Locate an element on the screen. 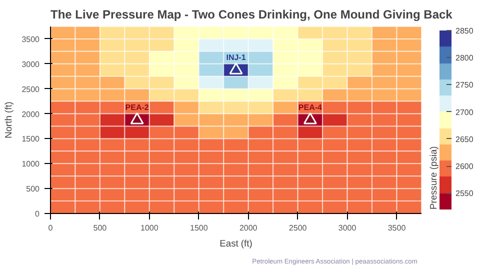  y-tick-label: 500 is located at coordinates (33, 189).